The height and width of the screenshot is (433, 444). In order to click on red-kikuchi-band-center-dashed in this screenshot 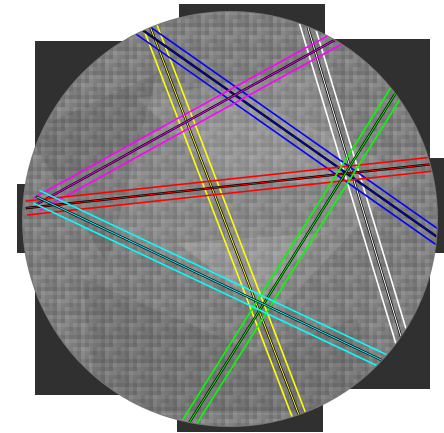, I will do `click(231, 185)`.